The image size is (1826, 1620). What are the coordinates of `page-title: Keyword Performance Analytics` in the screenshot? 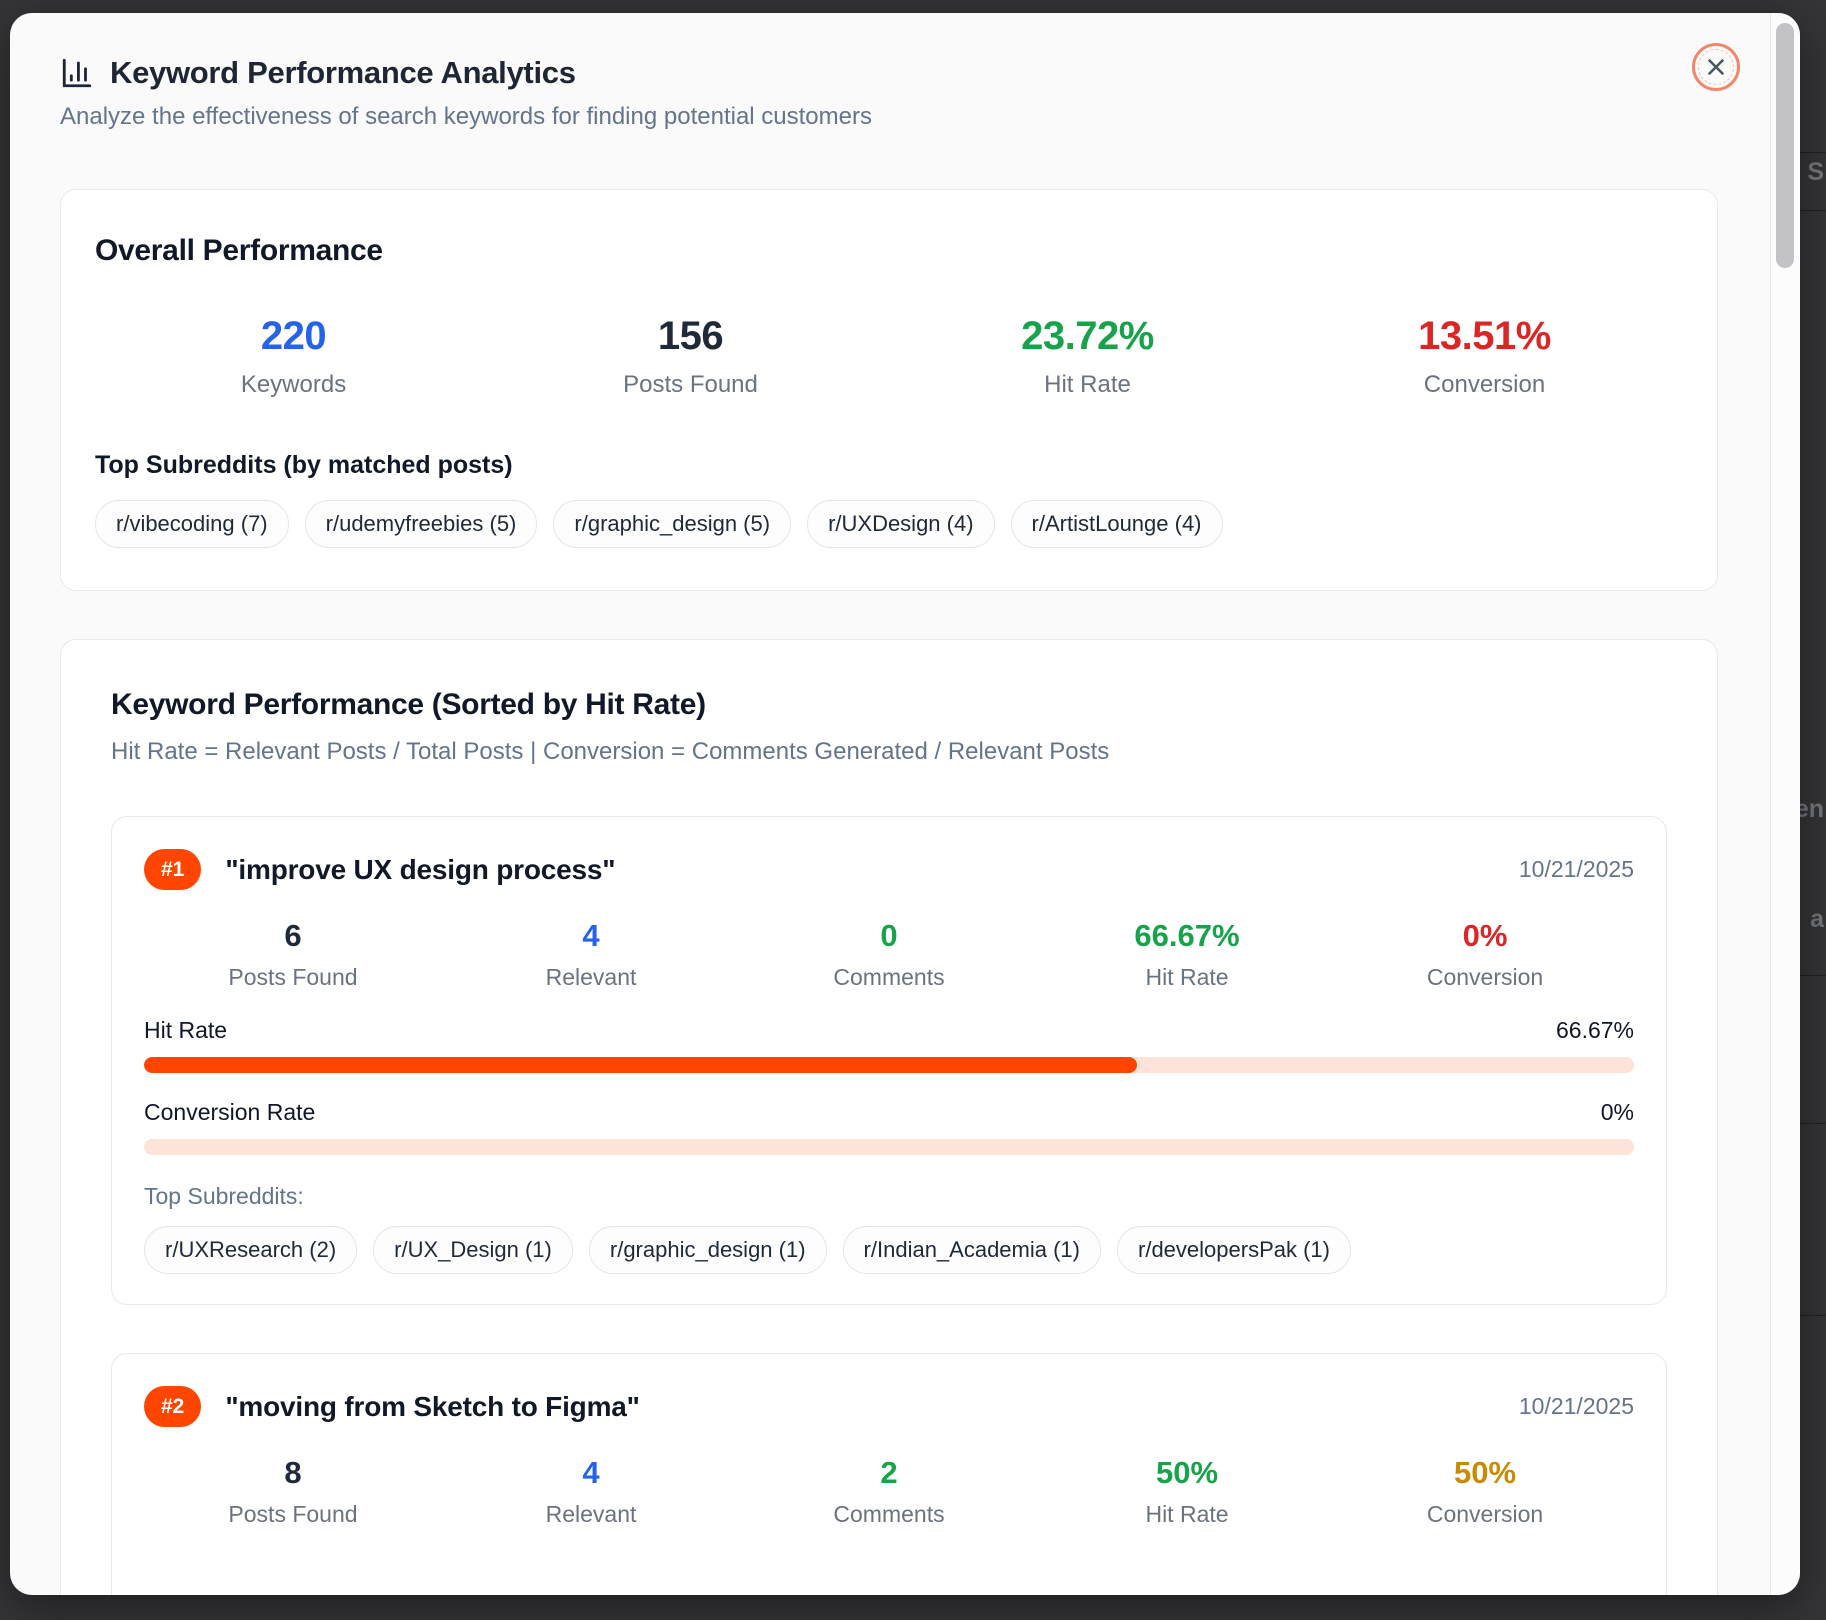 It's located at (343, 72).